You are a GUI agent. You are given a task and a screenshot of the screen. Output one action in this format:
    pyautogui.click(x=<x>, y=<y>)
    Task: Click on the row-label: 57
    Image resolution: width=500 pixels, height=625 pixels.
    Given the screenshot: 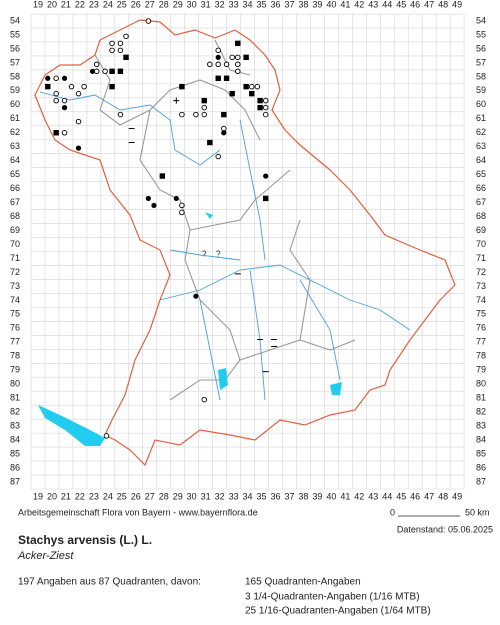 What is the action you would take?
    pyautogui.click(x=481, y=62)
    